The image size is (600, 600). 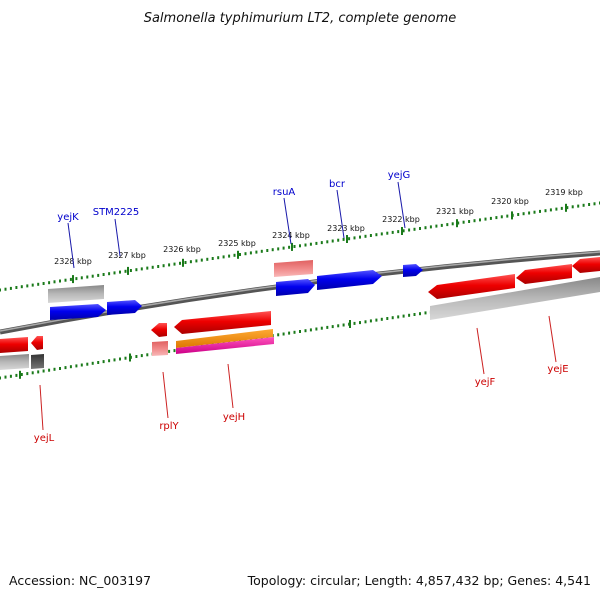 I want to click on accession-text: Accession: NC_003197, so click(x=80, y=580).